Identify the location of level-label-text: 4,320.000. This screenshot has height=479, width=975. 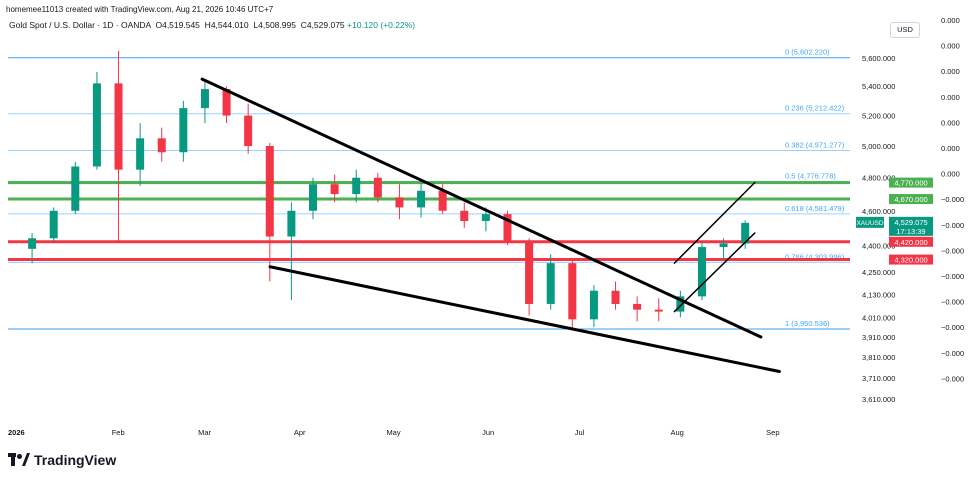
(910, 260).